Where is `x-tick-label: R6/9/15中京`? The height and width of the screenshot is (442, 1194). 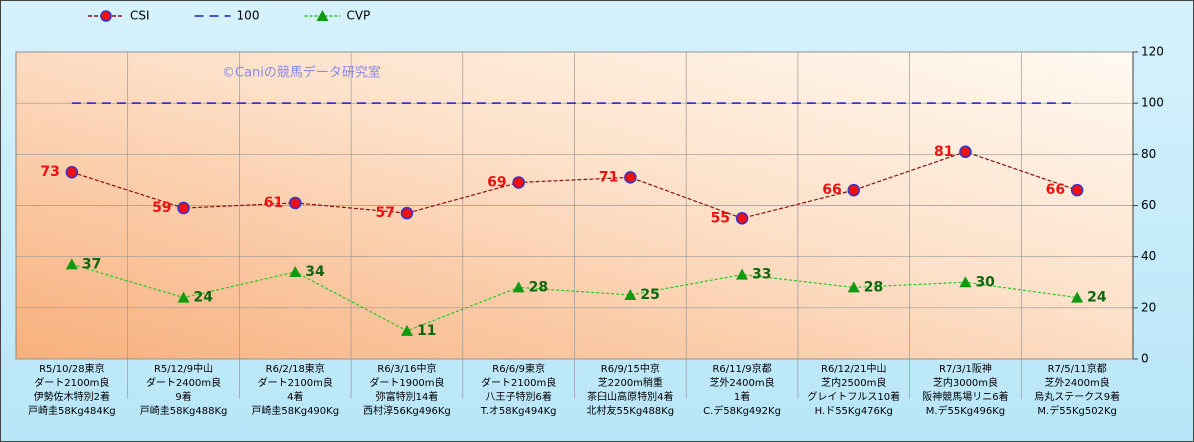 x-tick-label: R6/9/15中京 is located at coordinates (630, 368).